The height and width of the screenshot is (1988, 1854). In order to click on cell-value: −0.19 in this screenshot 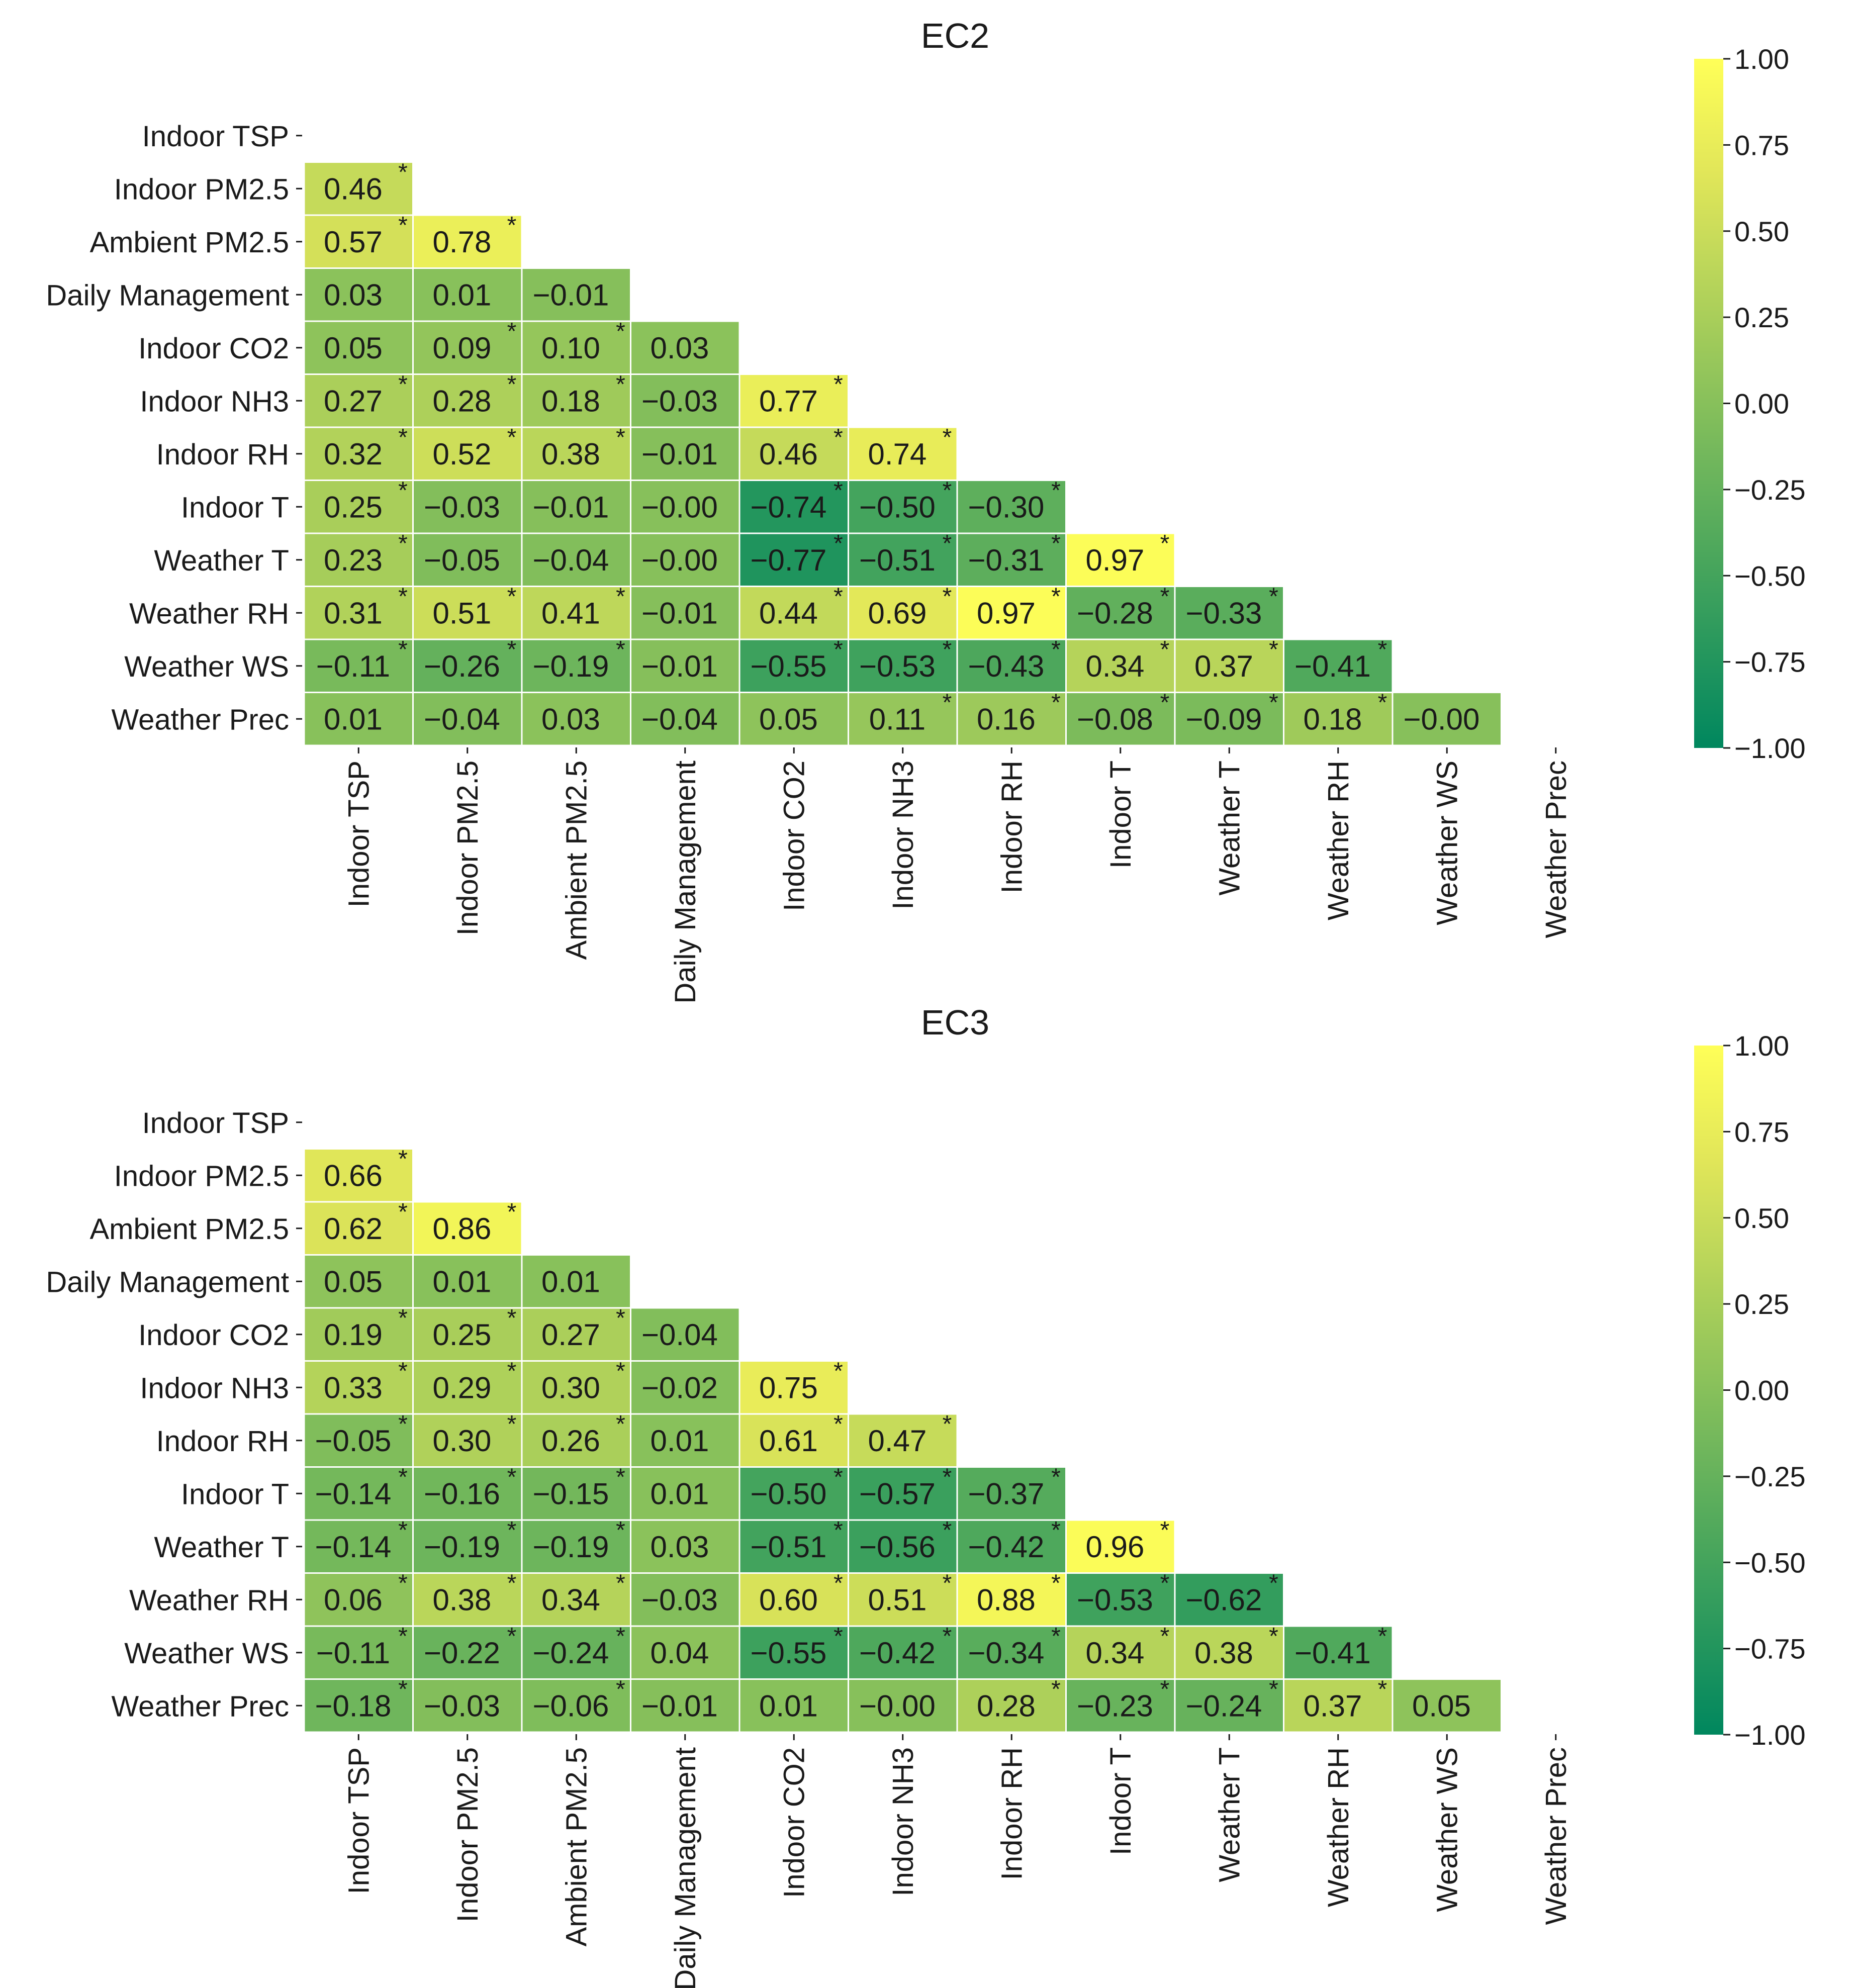, I will do `click(571, 1547)`.